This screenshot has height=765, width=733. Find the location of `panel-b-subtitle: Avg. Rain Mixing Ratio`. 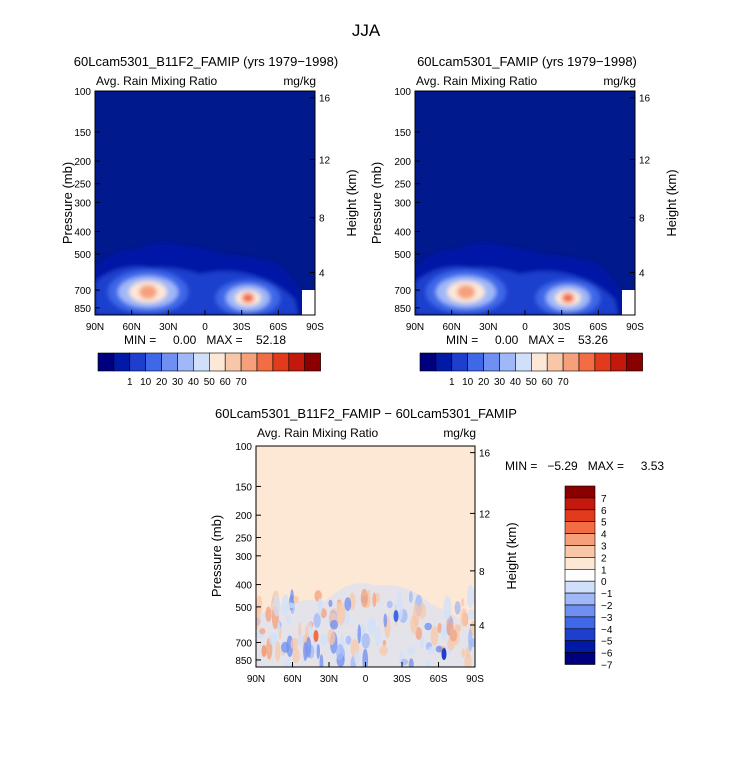

panel-b-subtitle: Avg. Rain Mixing Ratio is located at coordinates (476, 81).